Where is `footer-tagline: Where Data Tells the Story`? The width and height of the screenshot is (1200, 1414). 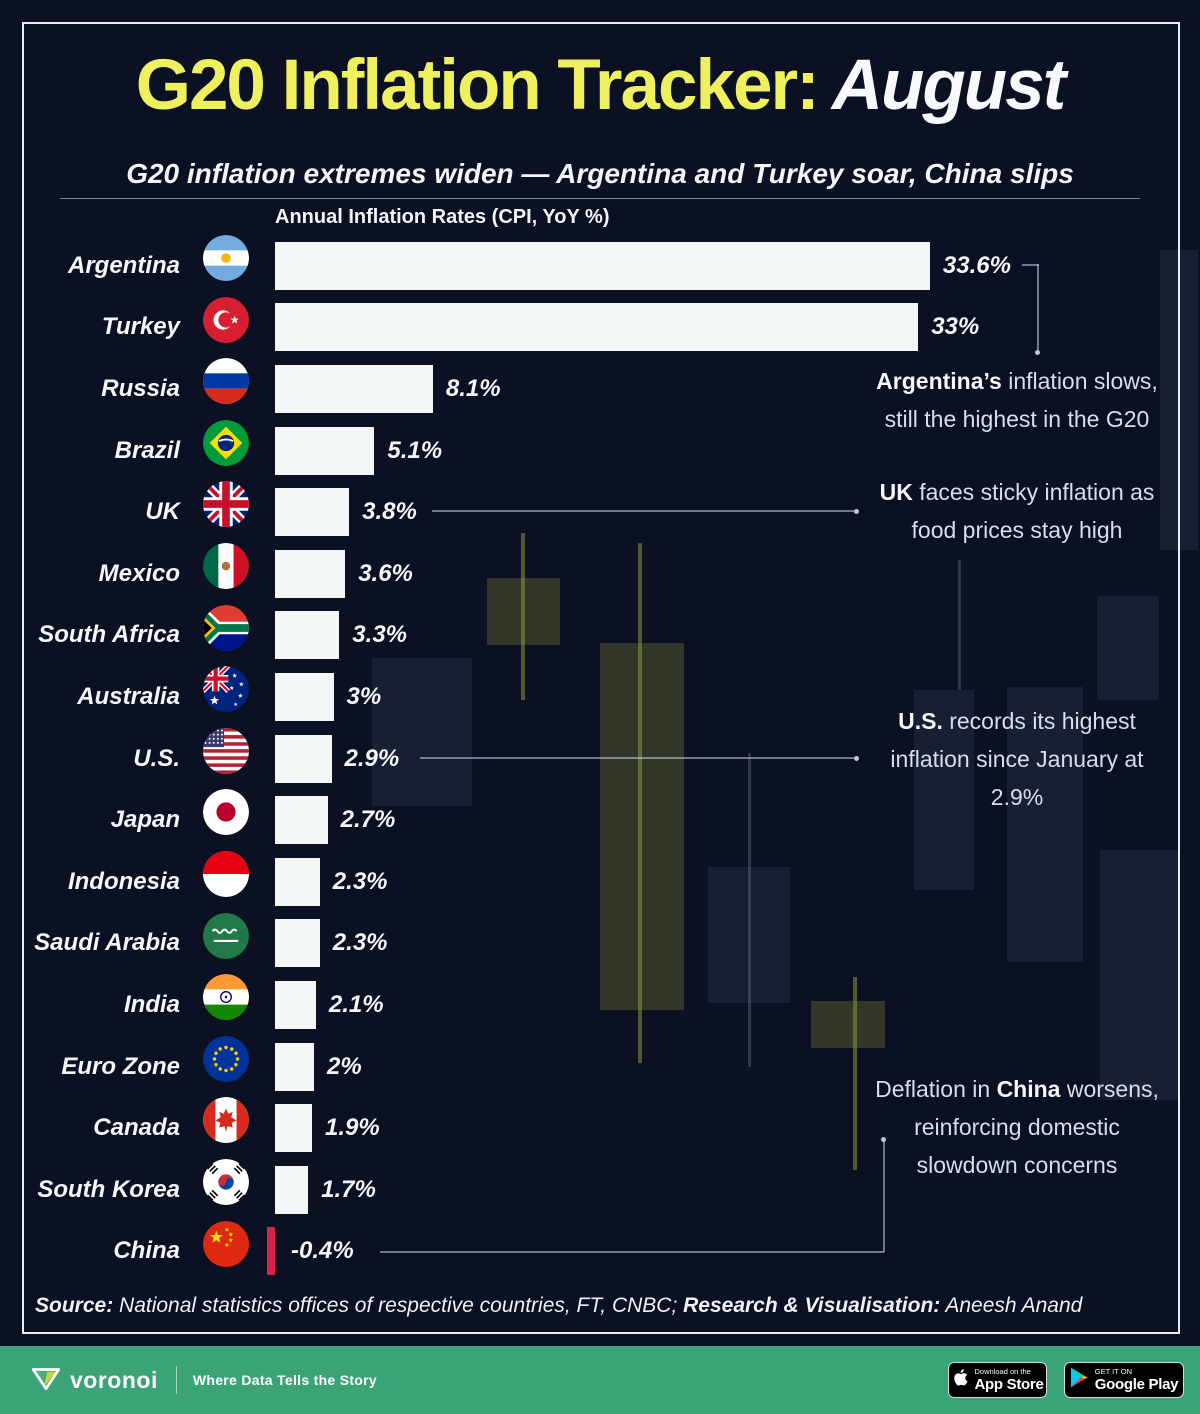
footer-tagline: Where Data Tells the Story is located at coordinates (284, 1380).